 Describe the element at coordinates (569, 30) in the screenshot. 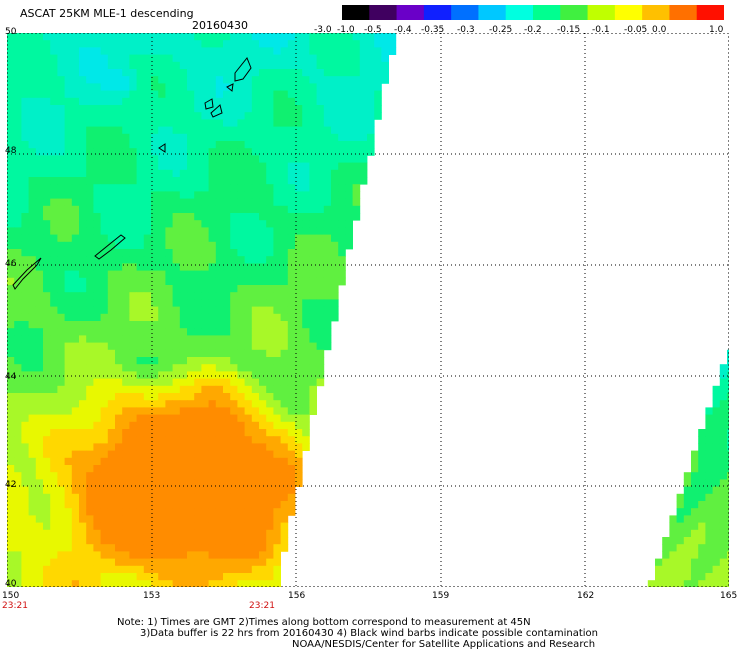

I see `color-scale-label: -0.15` at that location.